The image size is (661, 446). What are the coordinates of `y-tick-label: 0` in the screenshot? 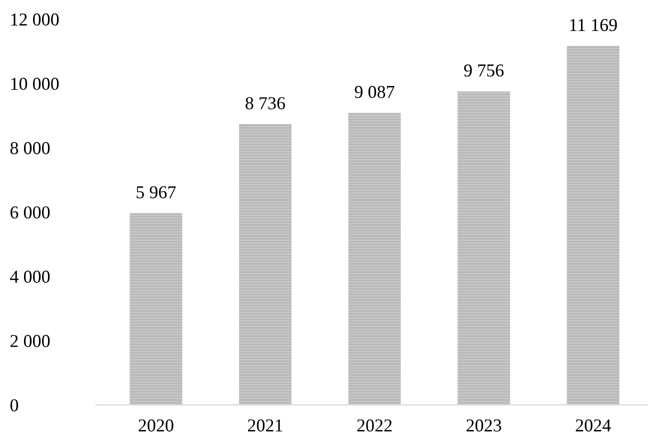 It's located at (14, 405).